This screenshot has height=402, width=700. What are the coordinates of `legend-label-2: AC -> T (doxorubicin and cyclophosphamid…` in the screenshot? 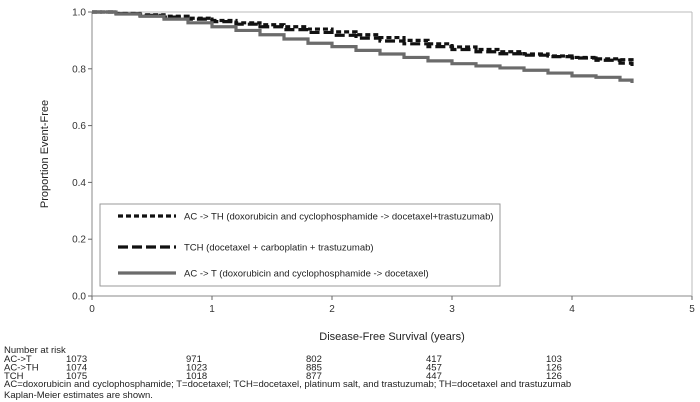 It's located at (306, 274).